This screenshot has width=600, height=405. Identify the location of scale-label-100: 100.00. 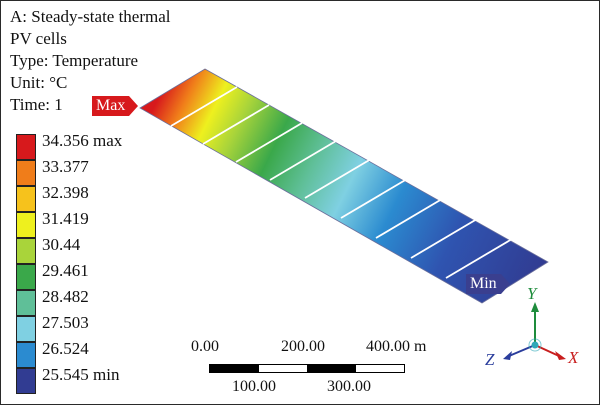
(254, 386).